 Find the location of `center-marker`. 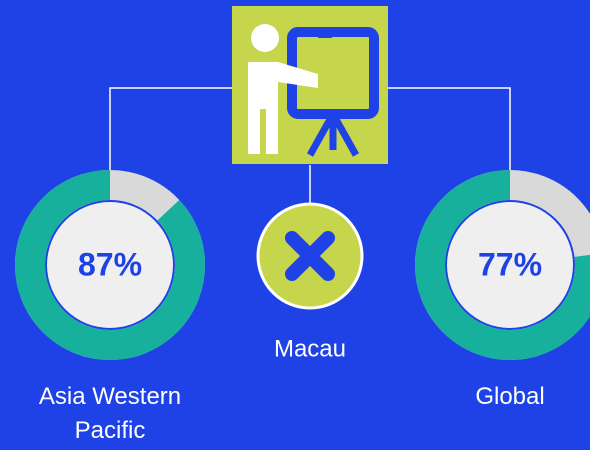

center-marker is located at coordinates (310, 256).